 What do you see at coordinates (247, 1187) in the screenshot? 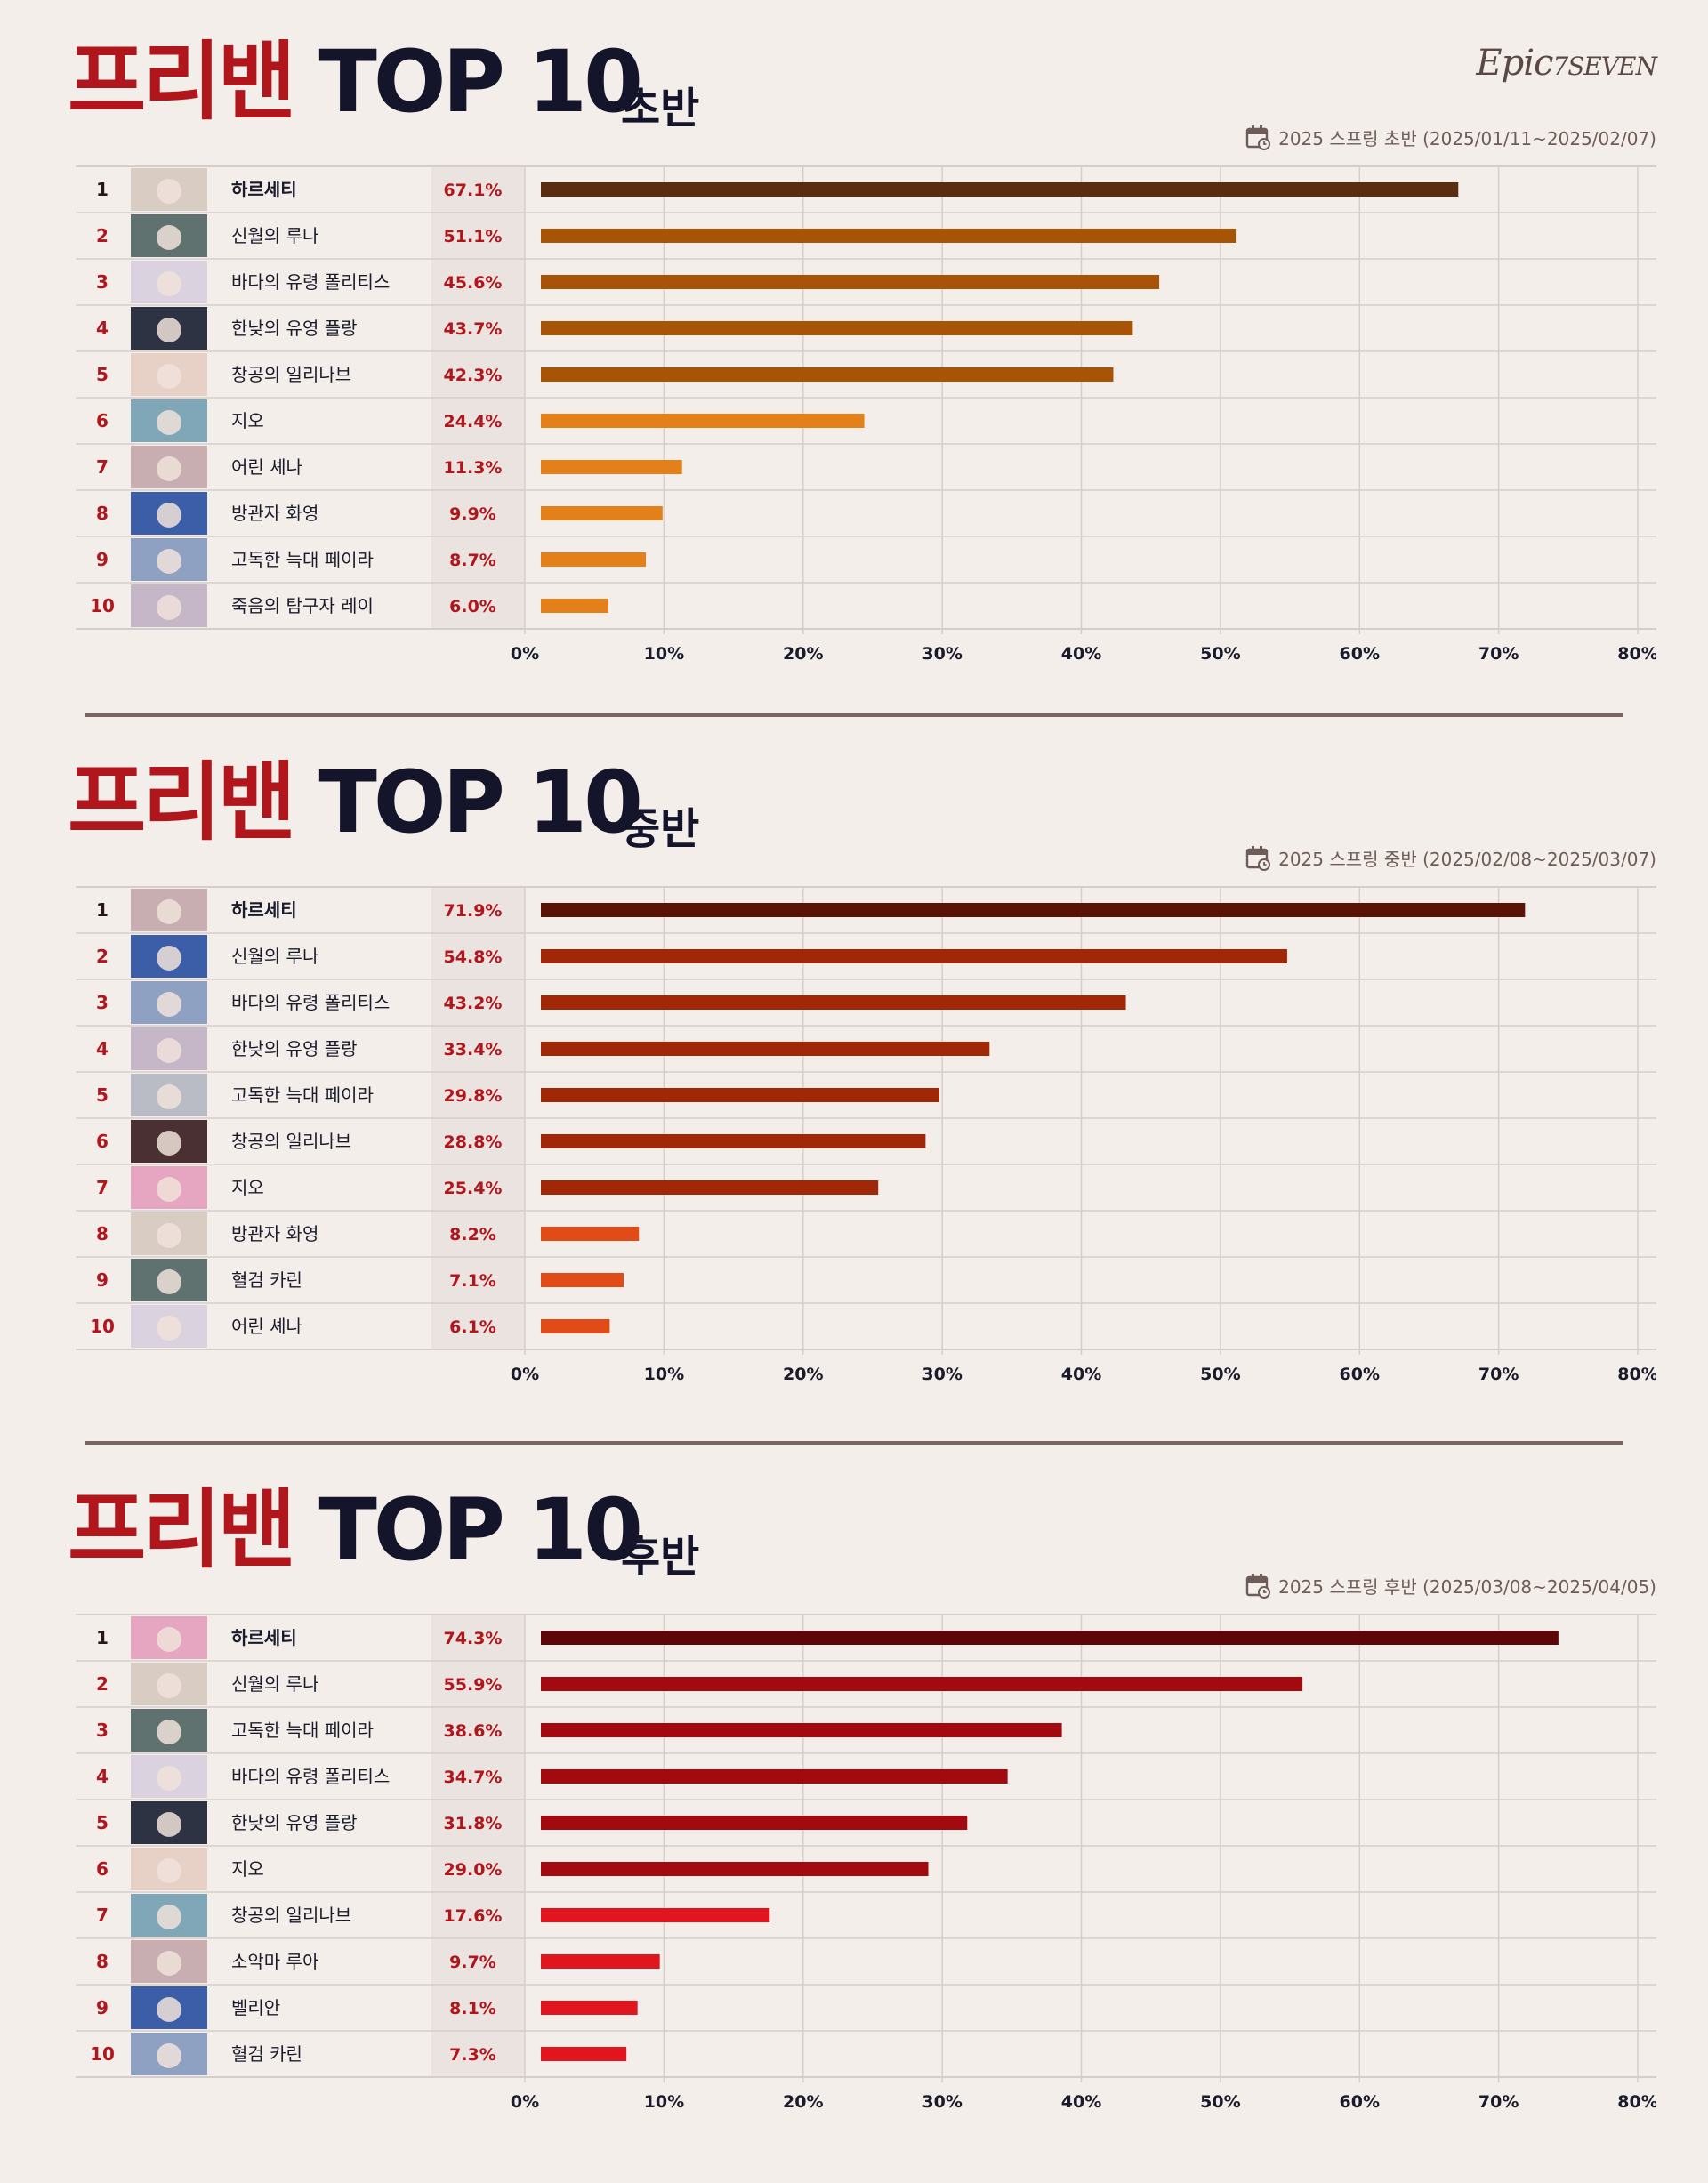
I see `hero-name: 지오` at bounding box center [247, 1187].